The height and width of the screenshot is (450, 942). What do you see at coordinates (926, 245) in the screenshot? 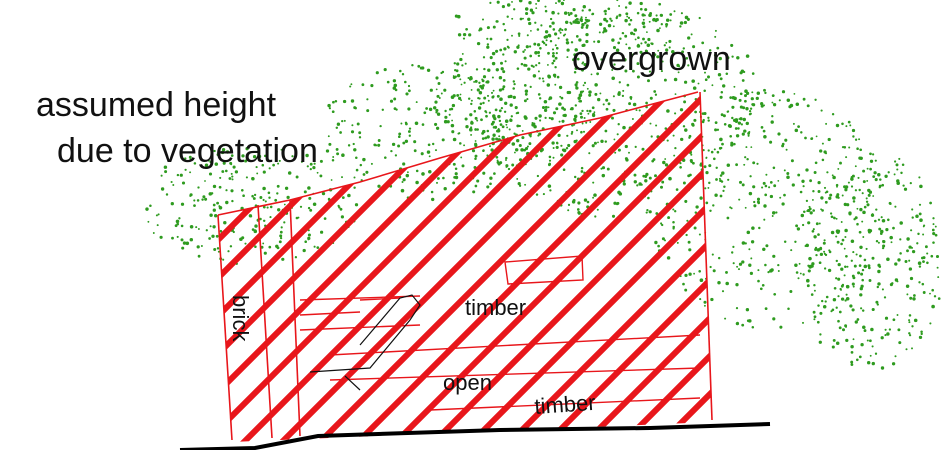
I see `hatch-line` at bounding box center [926, 245].